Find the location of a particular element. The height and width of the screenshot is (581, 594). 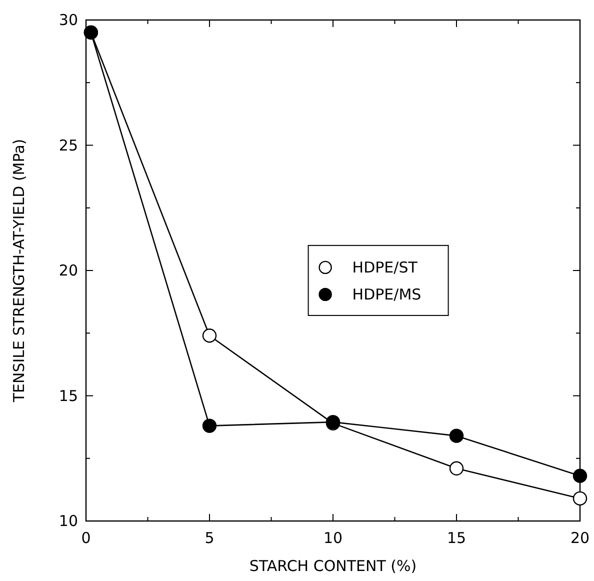

y-axis-title: TENSILE STRENGTH-AT-YIELD (MPa) is located at coordinates (19, 271).